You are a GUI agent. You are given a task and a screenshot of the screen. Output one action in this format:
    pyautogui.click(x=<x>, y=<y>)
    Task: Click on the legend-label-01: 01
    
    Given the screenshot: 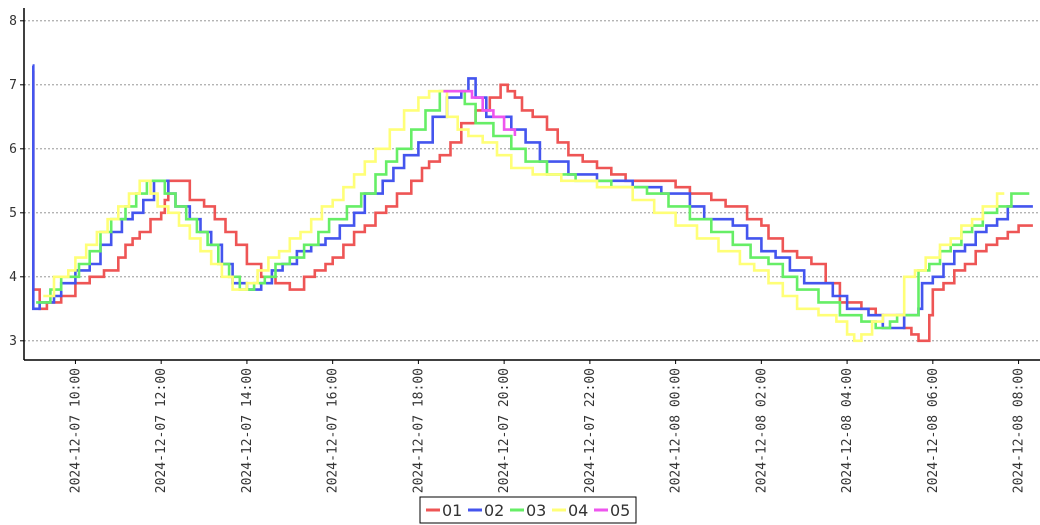 What is the action you would take?
    pyautogui.click(x=452, y=510)
    